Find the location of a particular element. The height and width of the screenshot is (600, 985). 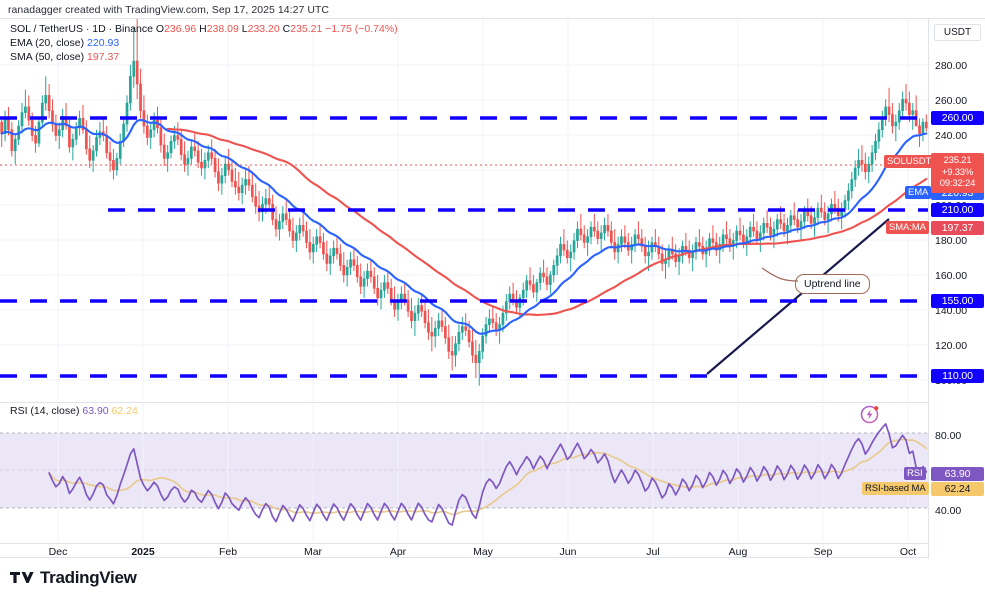

axis-tick-240: 240.00 is located at coordinates (951, 136).